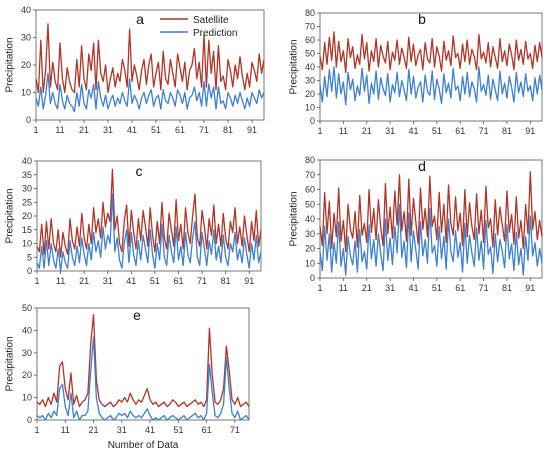 This screenshot has height=456, width=550. Describe the element at coordinates (27, 175) in the screenshot. I see `y-tick-label: 35` at that location.